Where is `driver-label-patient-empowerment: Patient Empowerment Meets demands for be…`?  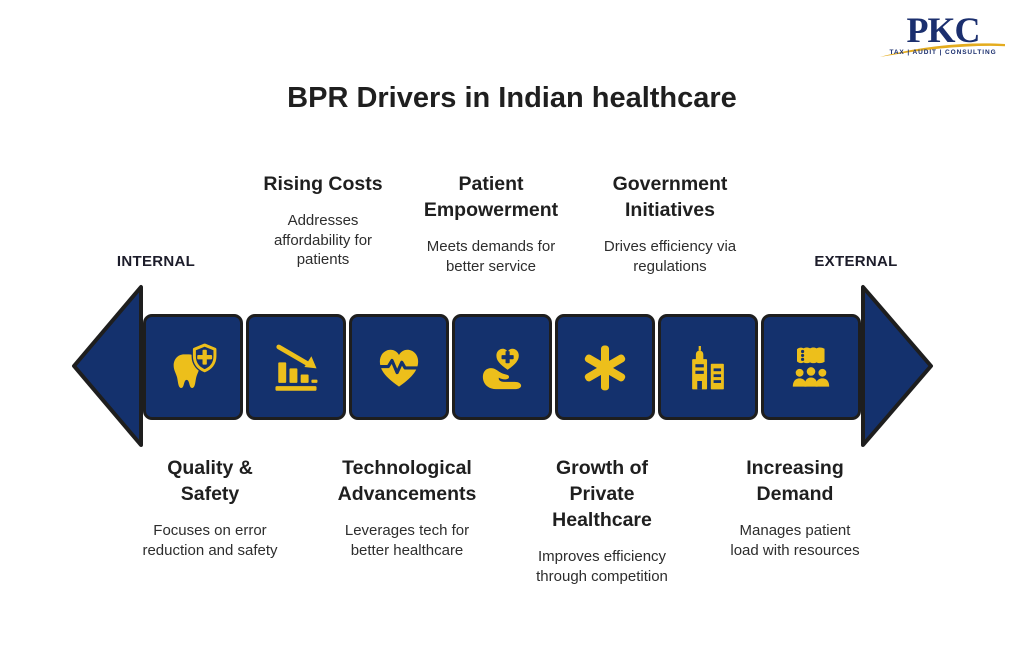 driver-label-patient-empowerment: Patient Empowerment Meets demands for be… is located at coordinates (491, 223).